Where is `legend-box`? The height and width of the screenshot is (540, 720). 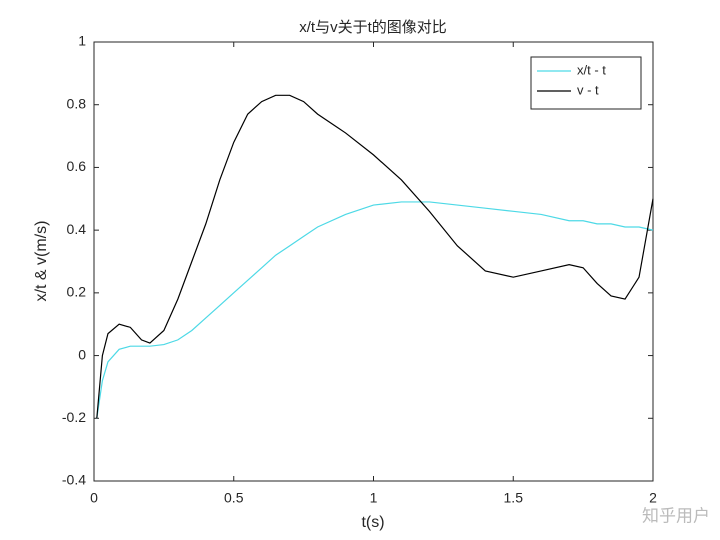
legend-box is located at coordinates (586, 83).